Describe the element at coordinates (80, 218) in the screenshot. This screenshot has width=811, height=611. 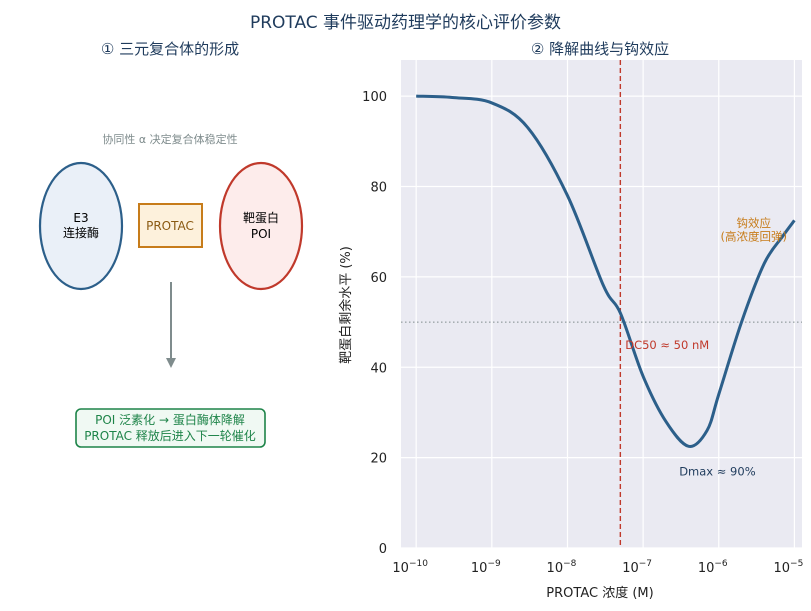
I see `e3-label-line1: E3` at that location.